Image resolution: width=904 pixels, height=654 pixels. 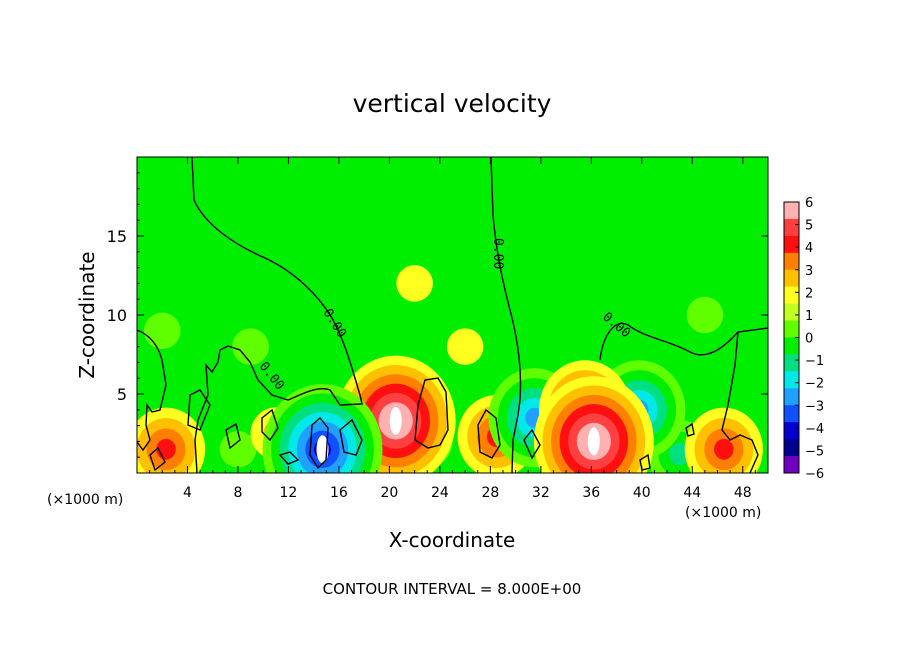 I want to click on x-tick-label: 24, so click(x=440, y=493).